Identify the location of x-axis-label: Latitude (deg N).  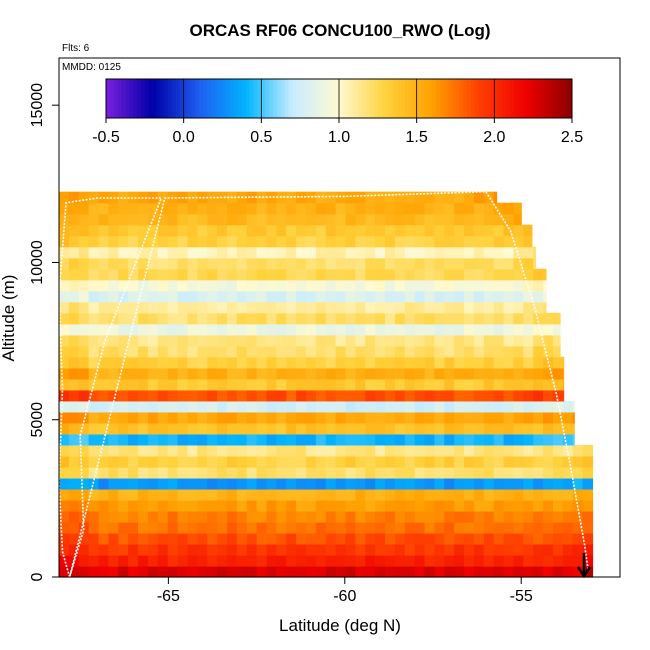
(340, 625).